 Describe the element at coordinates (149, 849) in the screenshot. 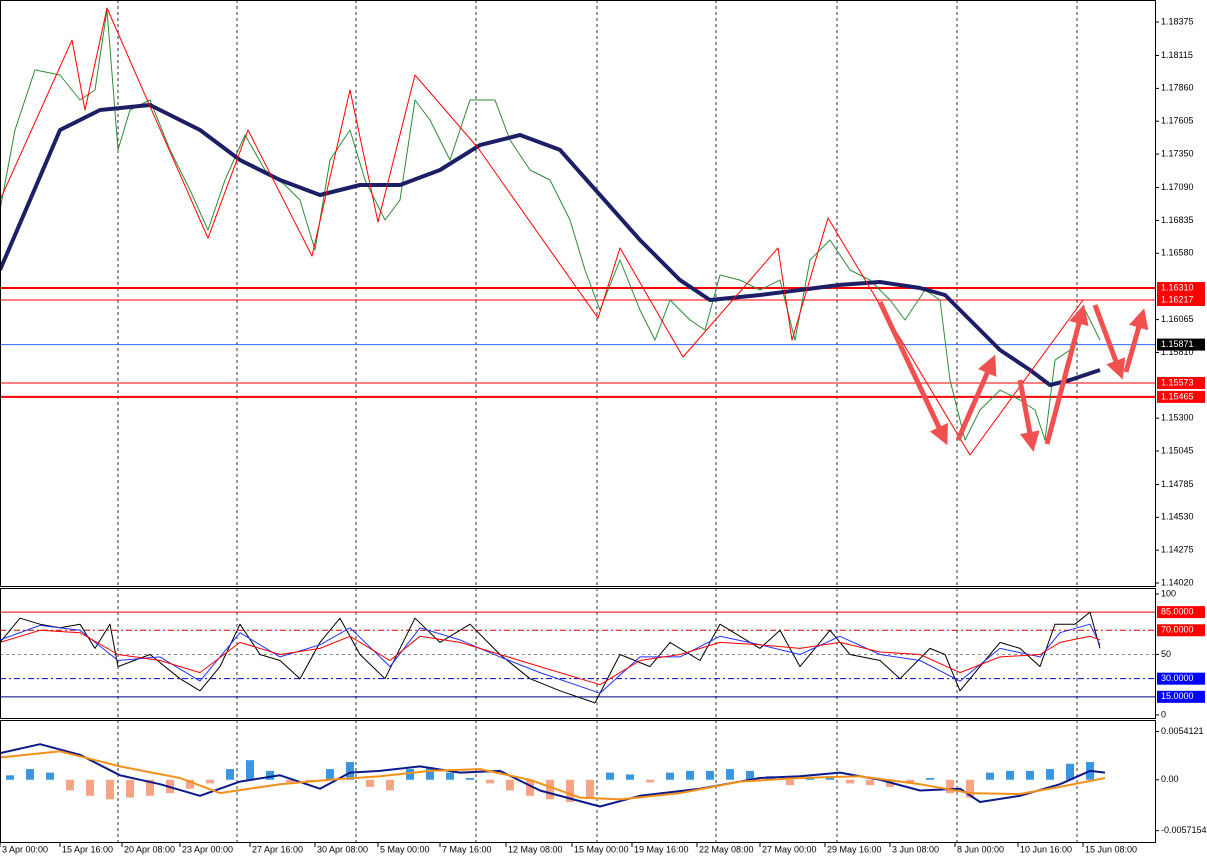

I see `x-tick-label: 20 Apr 08:00` at that location.